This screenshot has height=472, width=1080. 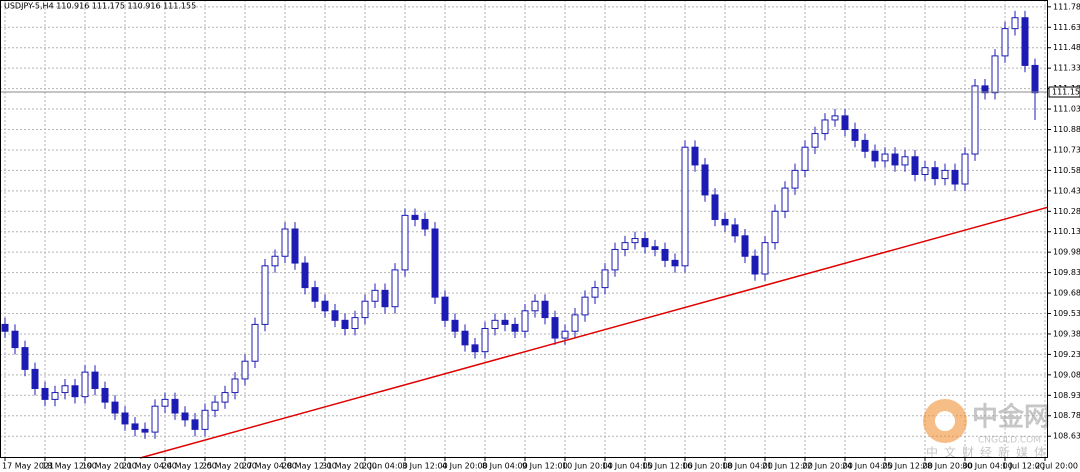 I want to click on x-tick-label: 16 Jun 20:00, so click(x=707, y=466).